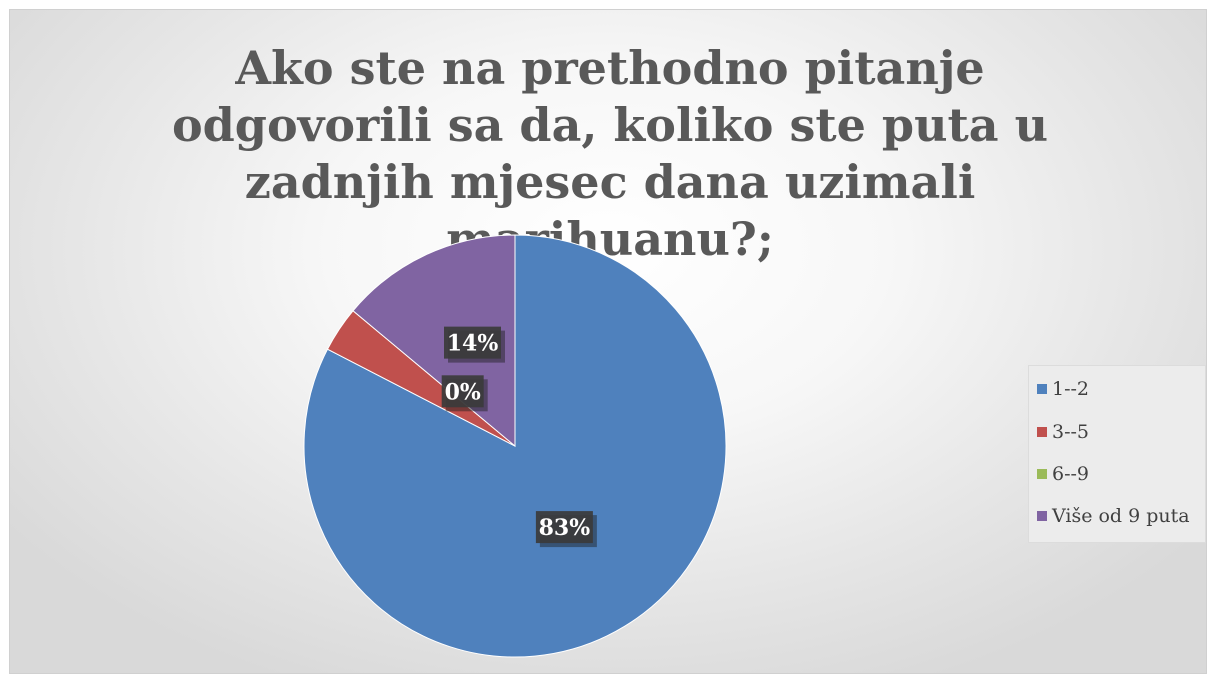 The width and height of the screenshot is (1213, 680). I want to click on legend-item-1-2: 1--2, so click(1063, 389).